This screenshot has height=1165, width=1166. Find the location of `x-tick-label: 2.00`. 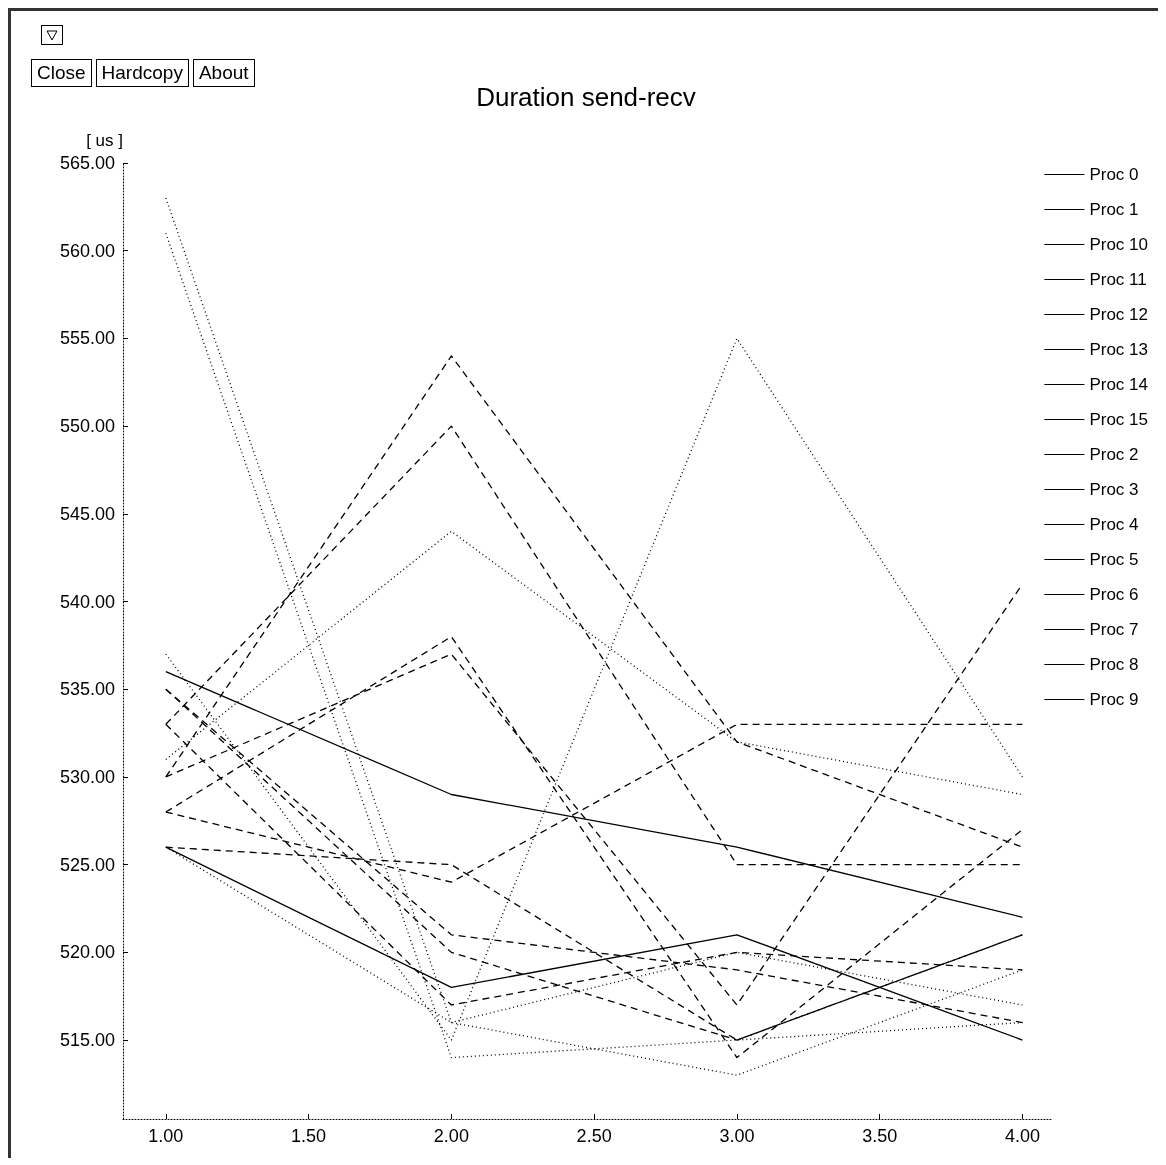

x-tick-label: 2.00 is located at coordinates (451, 1136).